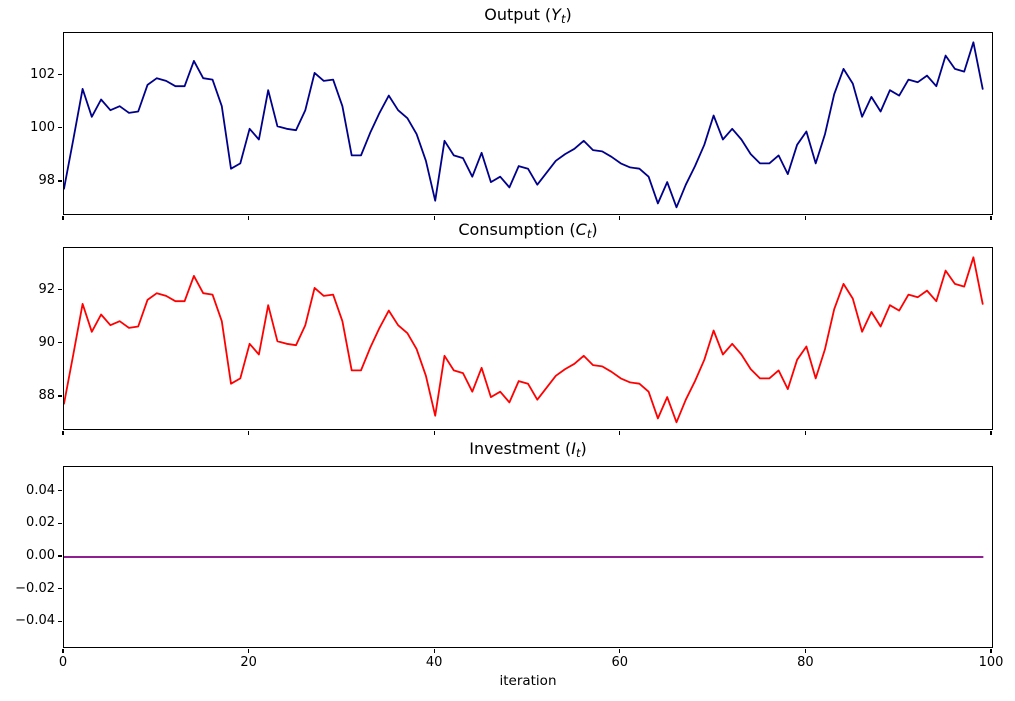  I want to click on investment-title-variable: I, so click(573, 448).